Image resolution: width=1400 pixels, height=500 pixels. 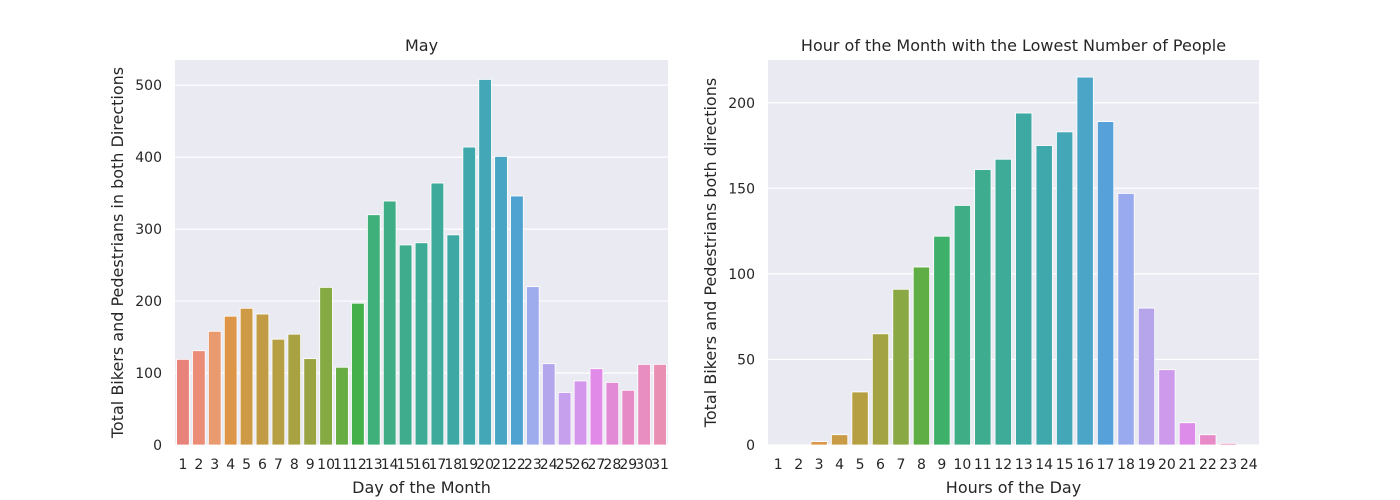 What do you see at coordinates (421, 45) in the screenshot?
I see `chart-title: May` at bounding box center [421, 45].